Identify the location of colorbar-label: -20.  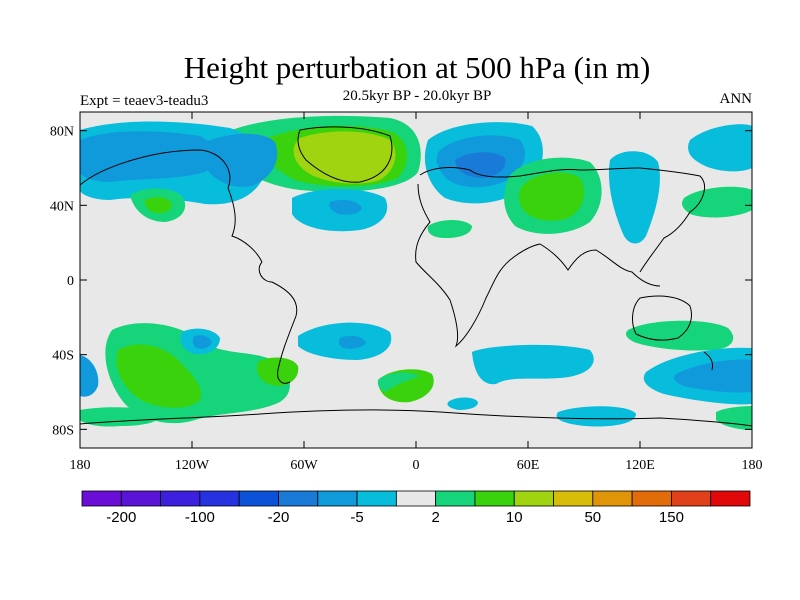
(279, 517).